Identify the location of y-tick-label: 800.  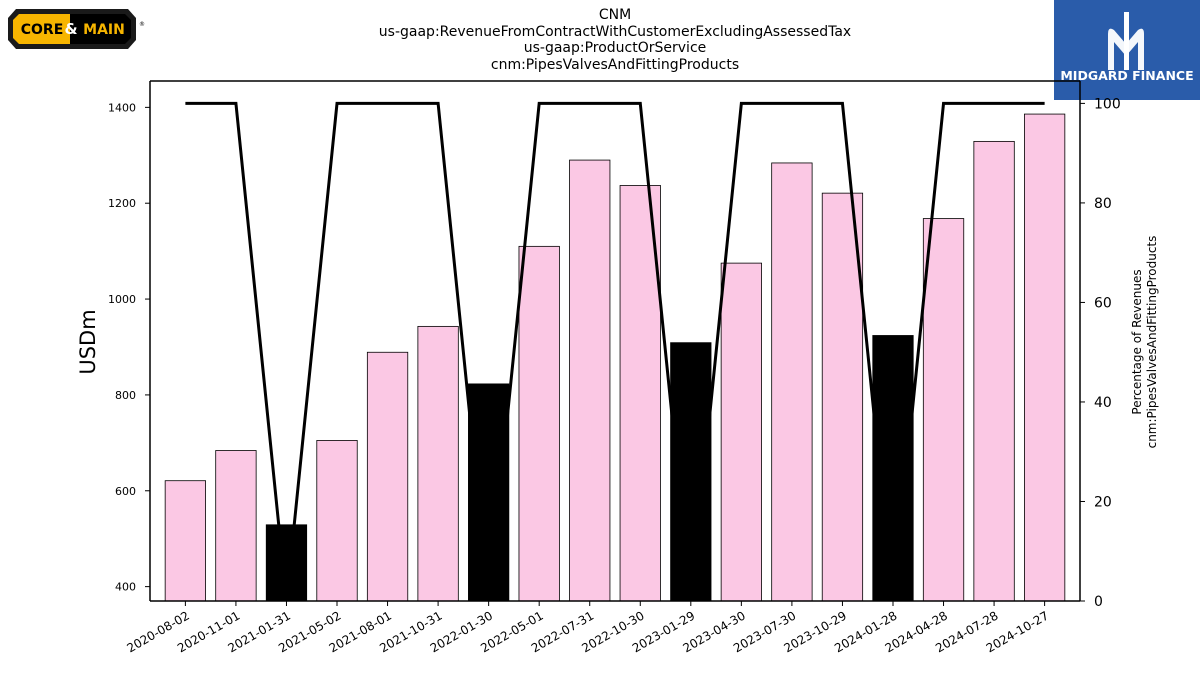
(125, 395).